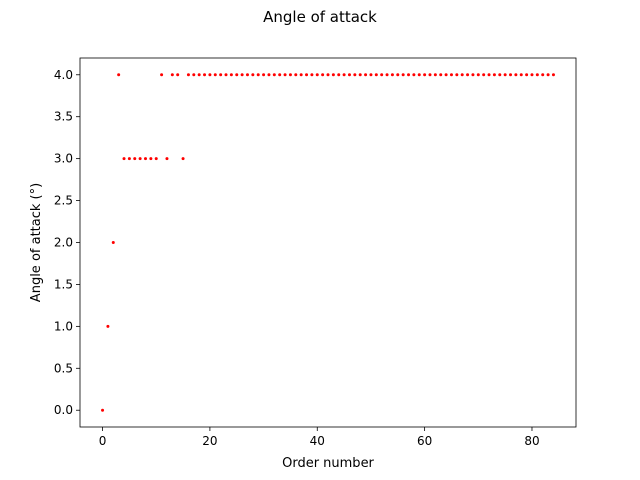 The height and width of the screenshot is (480, 640). What do you see at coordinates (209, 441) in the screenshot?
I see `x-tick-label: 20` at bounding box center [209, 441].